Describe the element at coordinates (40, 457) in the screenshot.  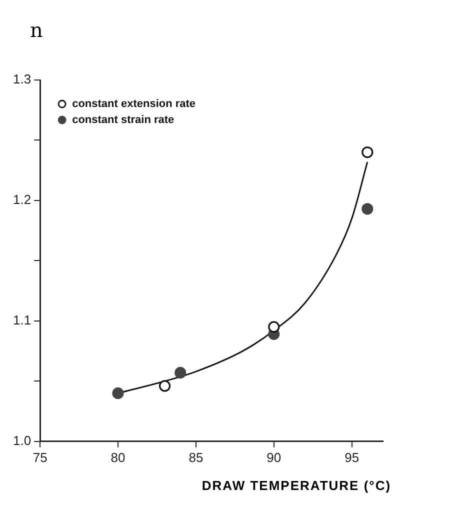
I see `x-tick-label: 75` at that location.